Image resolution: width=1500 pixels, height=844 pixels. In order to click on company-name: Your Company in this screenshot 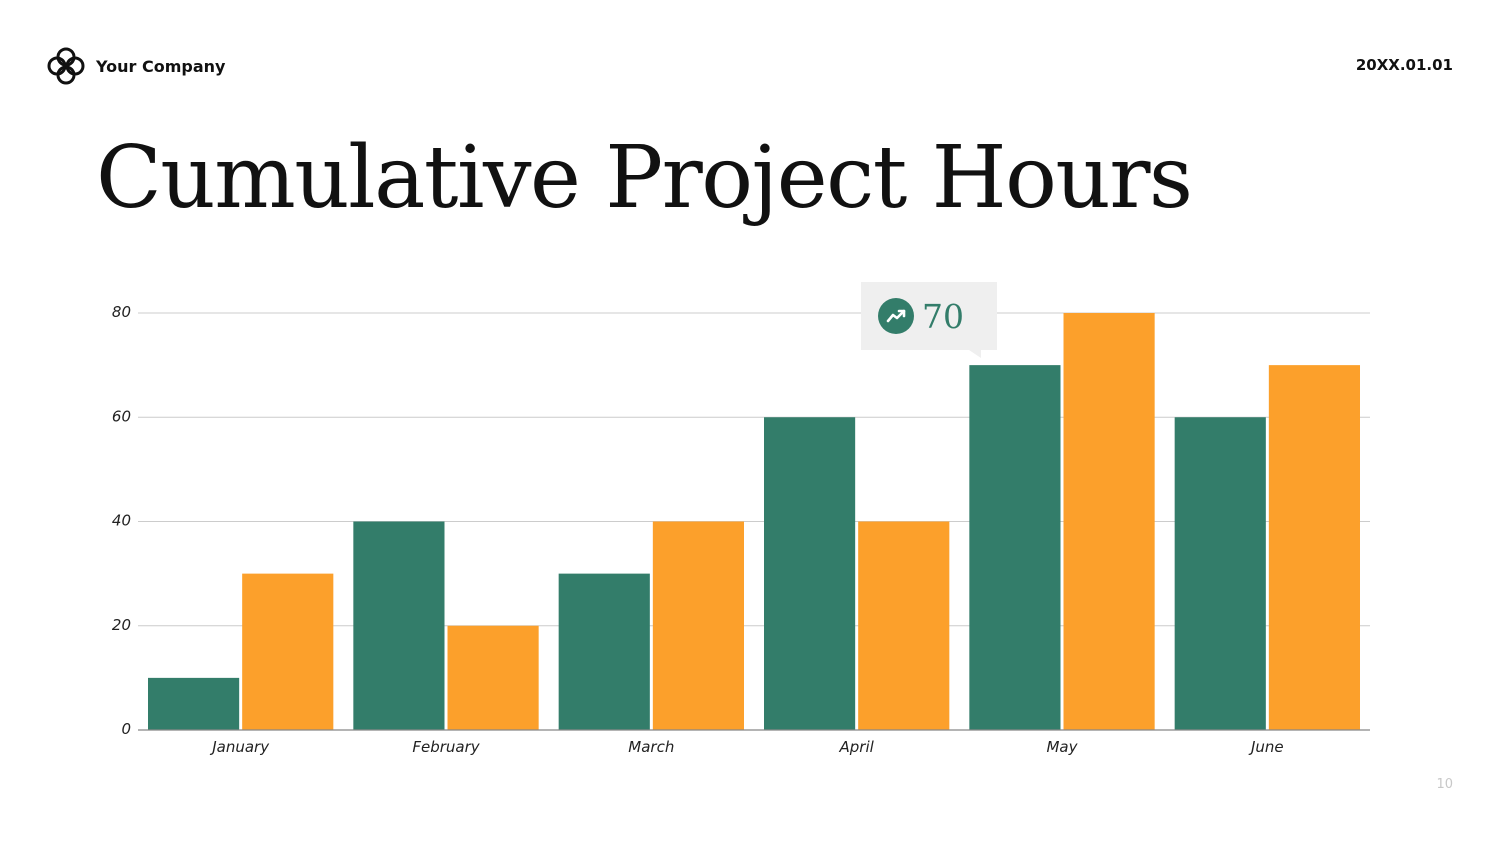, I will do `click(161, 66)`.